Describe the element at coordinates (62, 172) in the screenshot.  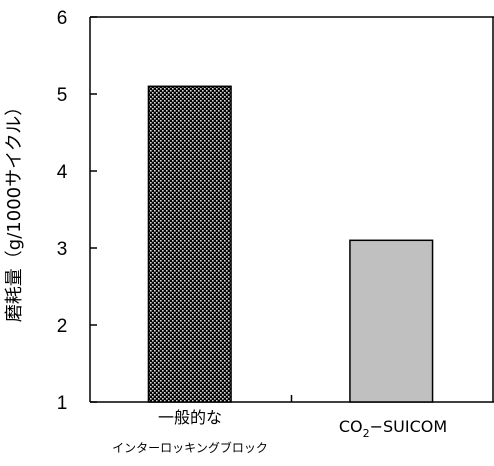
I see `y-tick-label-4: 4` at that location.